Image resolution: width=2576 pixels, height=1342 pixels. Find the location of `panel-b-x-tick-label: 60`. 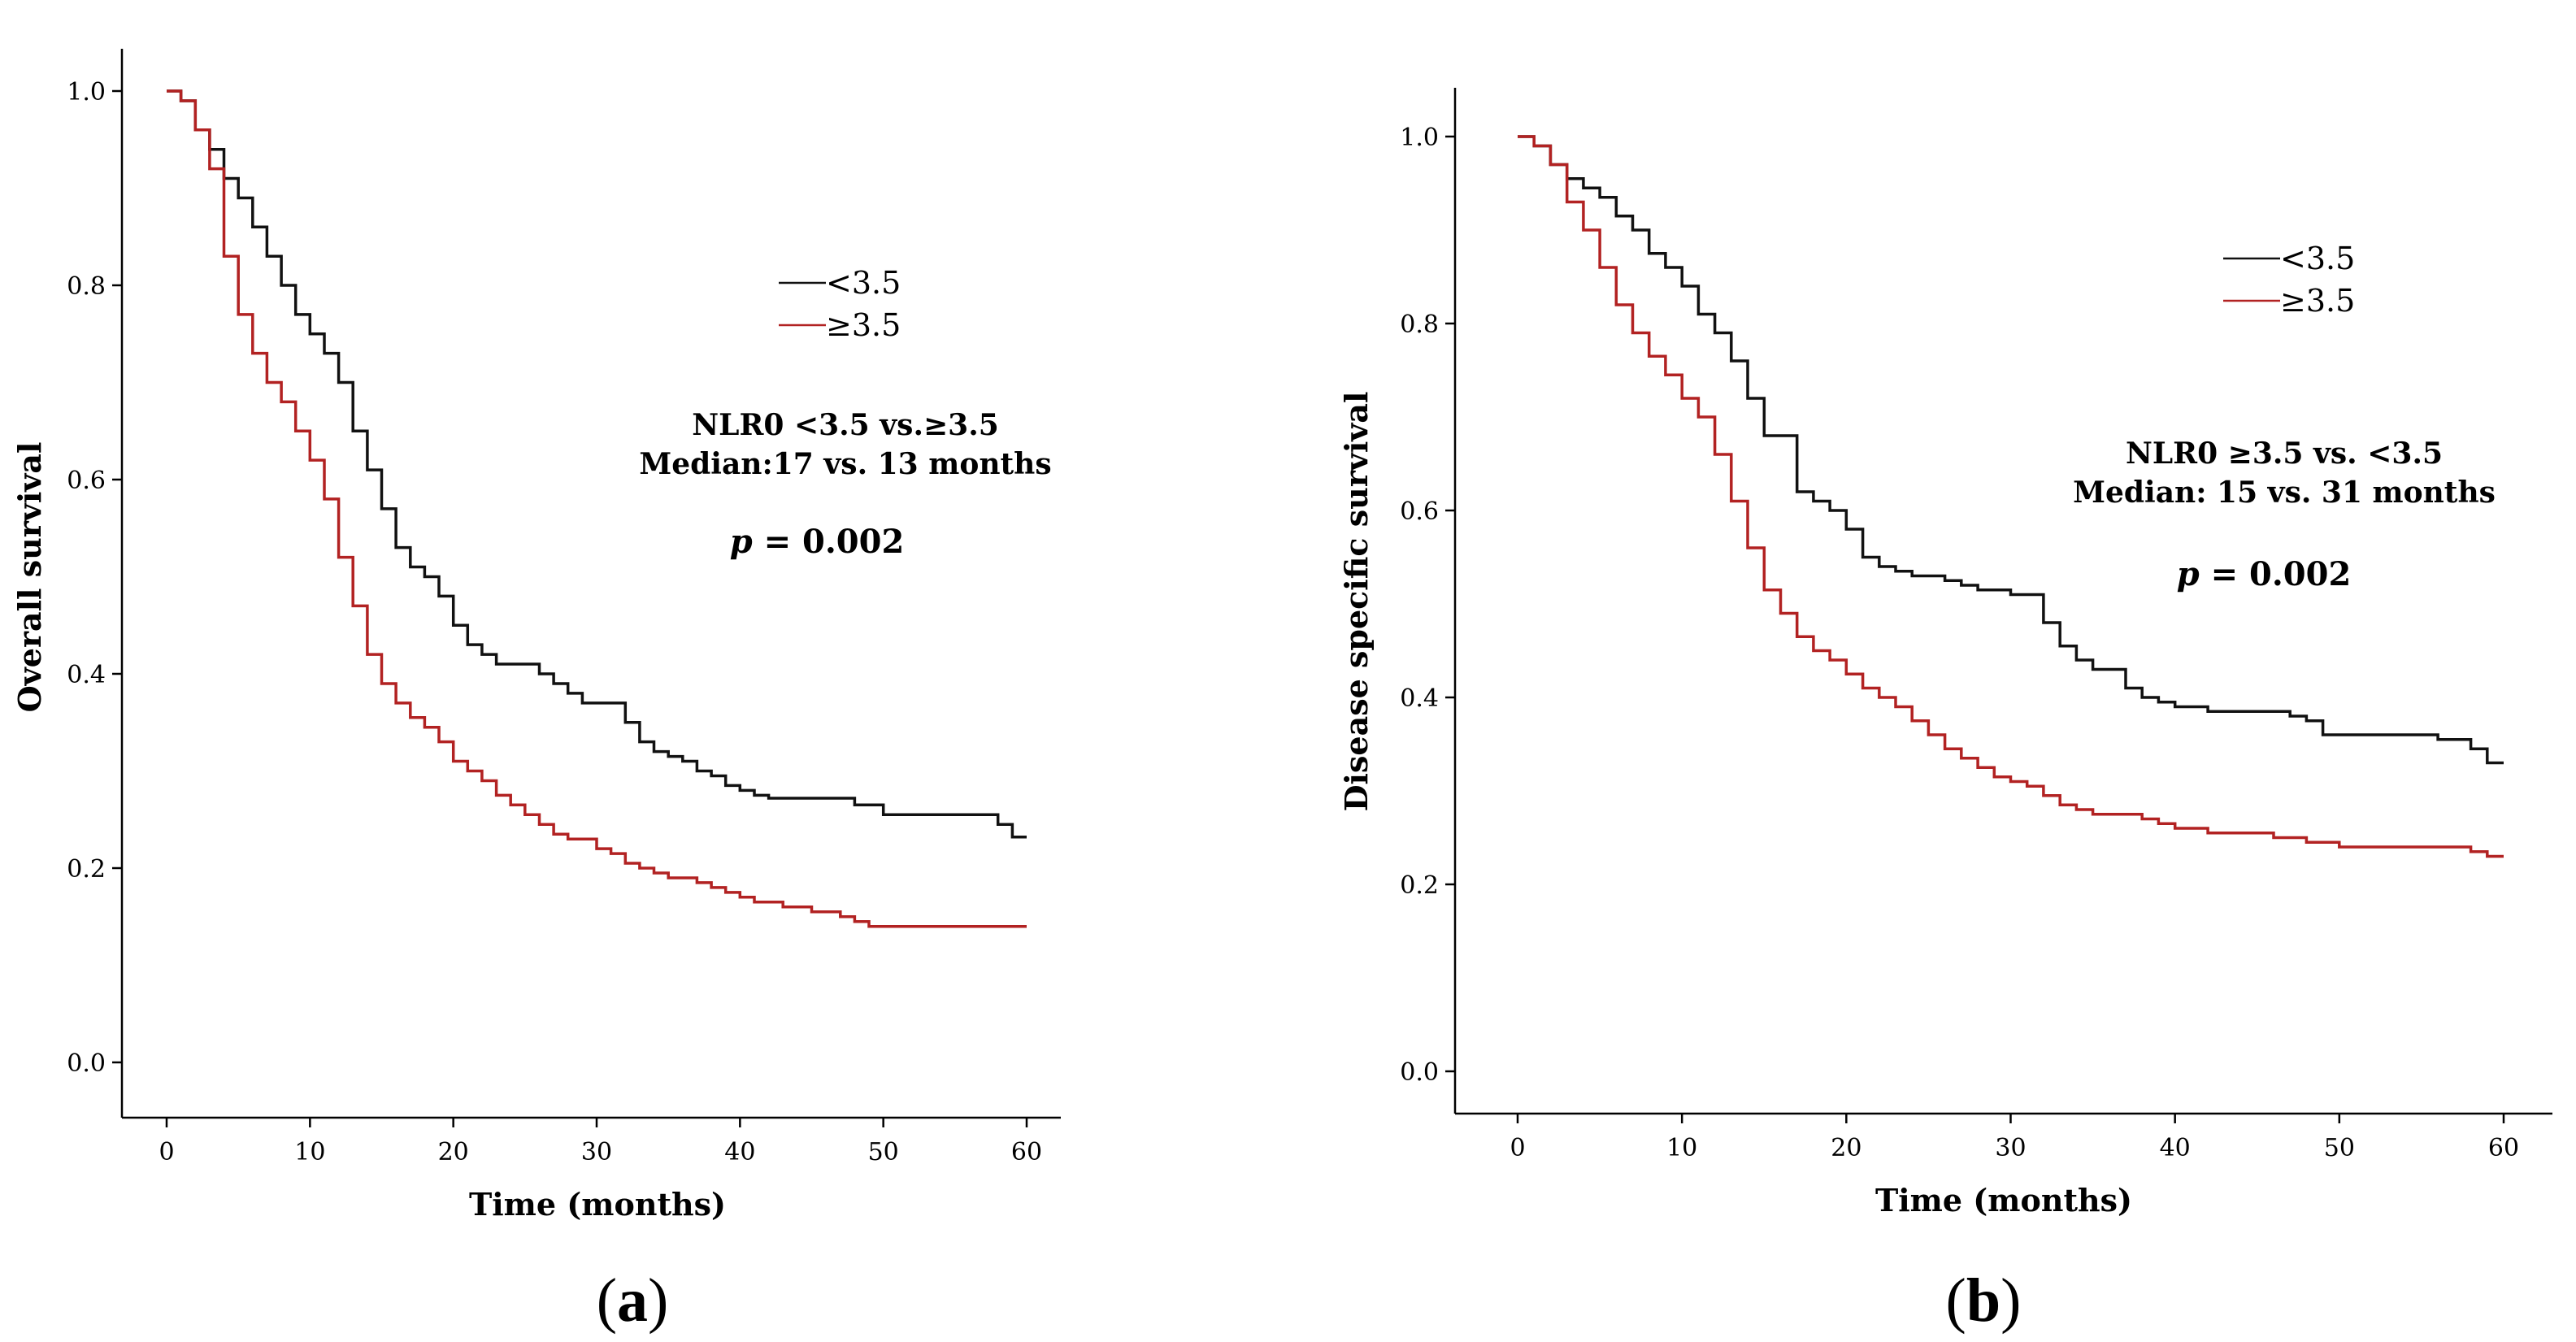

panel-b-x-tick-label: 60 is located at coordinates (2503, 1148).